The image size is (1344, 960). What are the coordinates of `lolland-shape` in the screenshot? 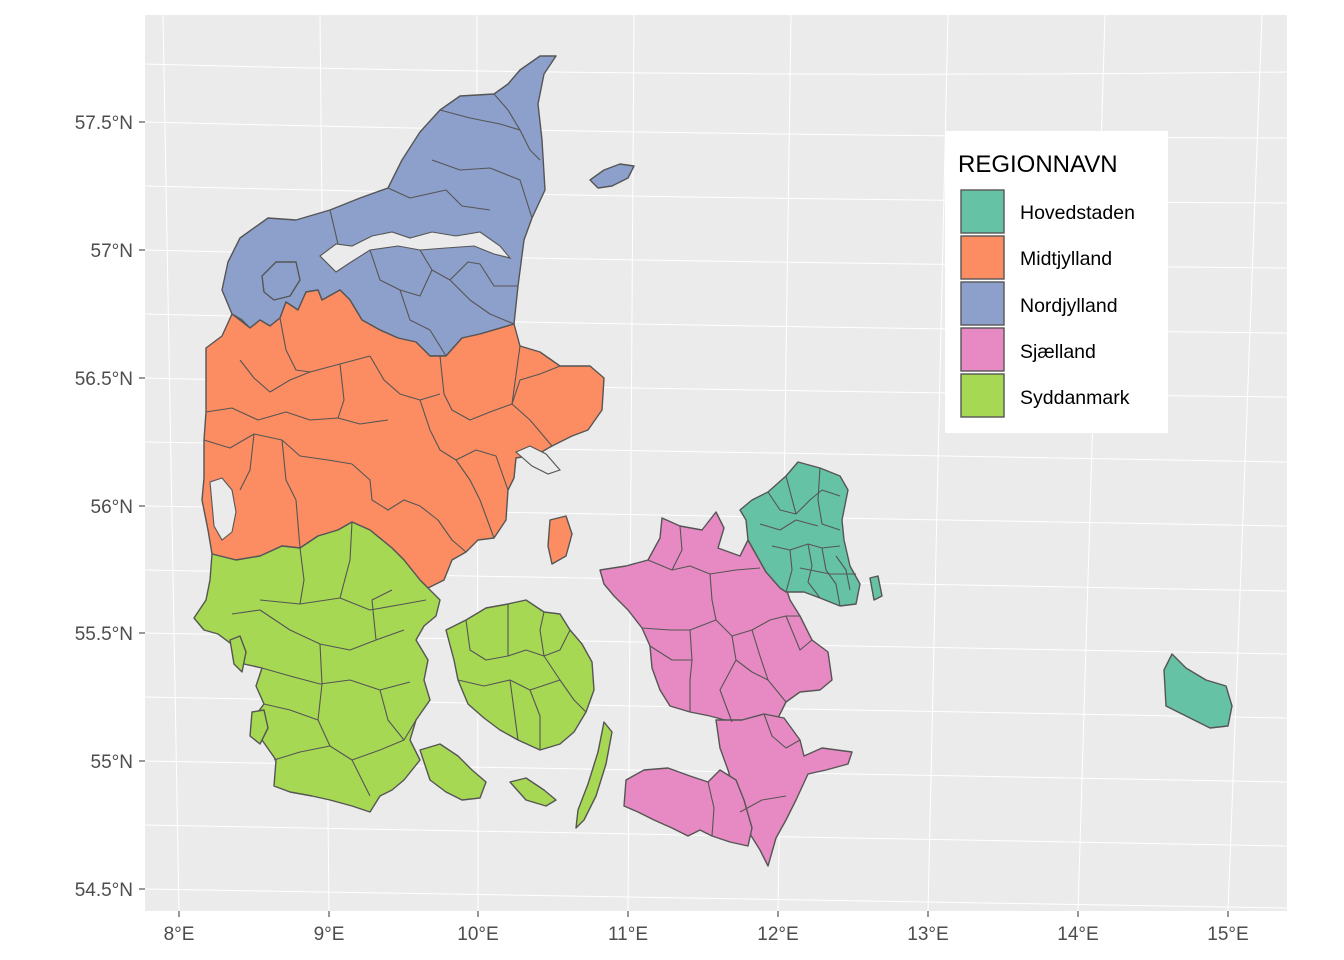 It's located at (688, 807).